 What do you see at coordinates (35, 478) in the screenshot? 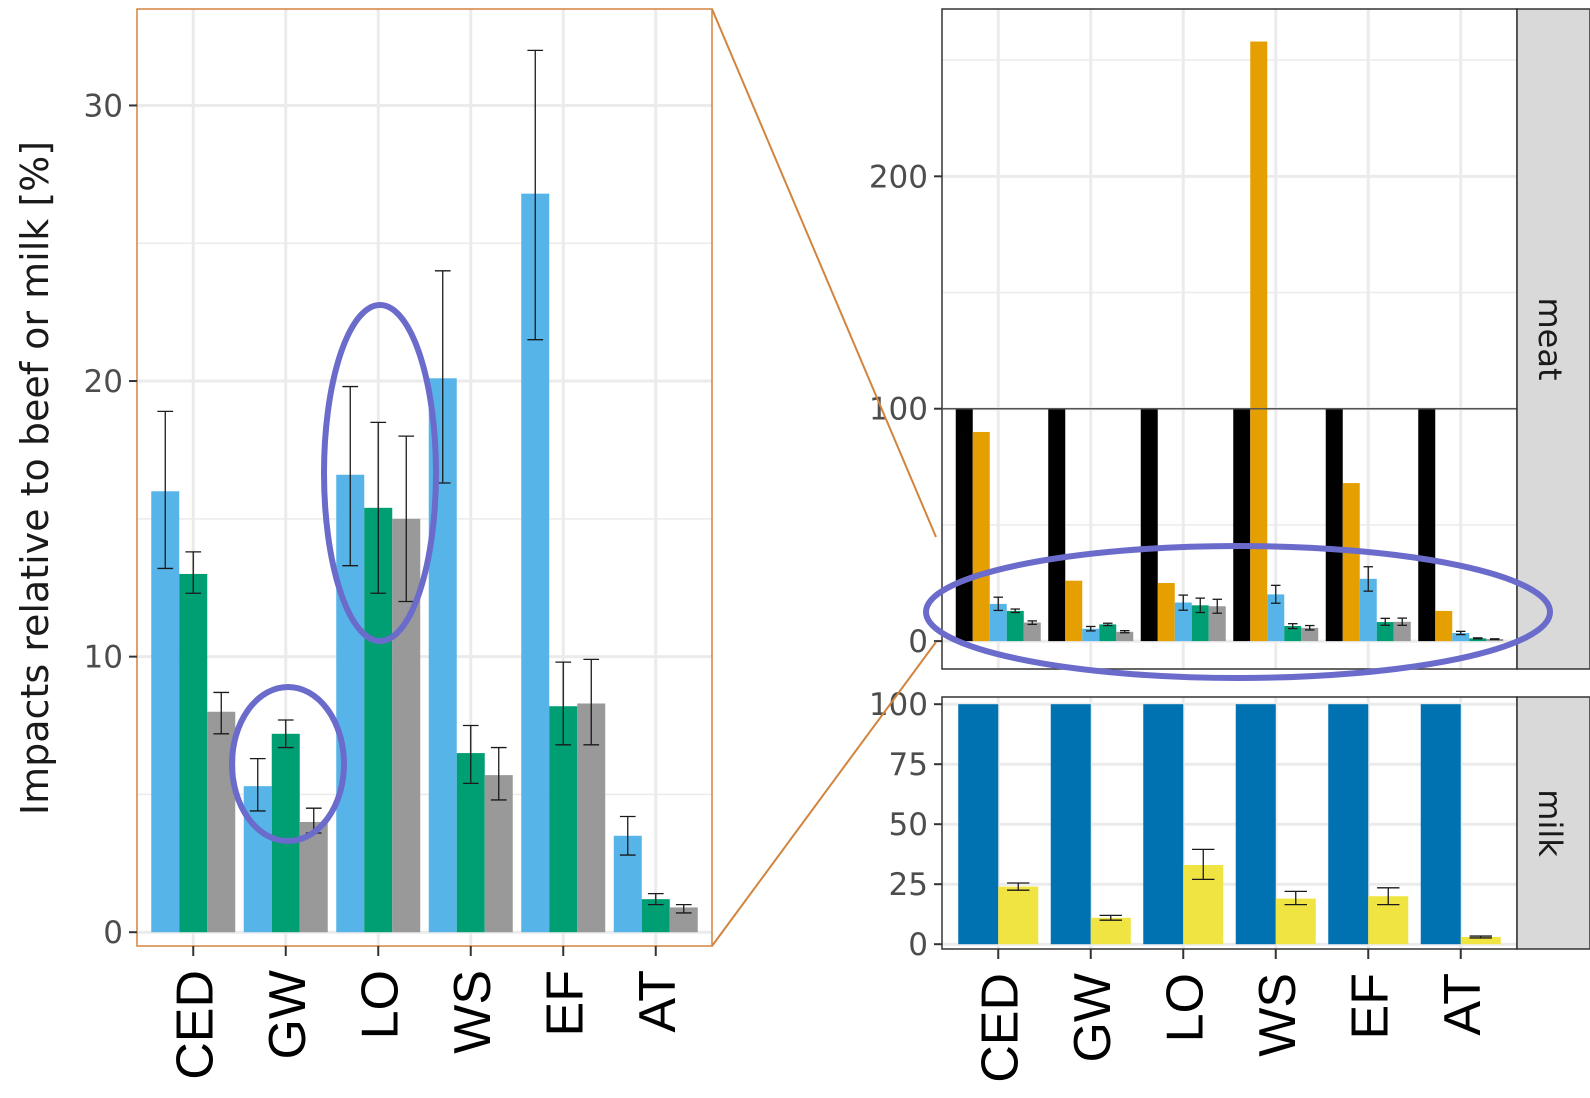
I see `y-axis-label: Impacts relative to beef or milk [%]` at bounding box center [35, 478].